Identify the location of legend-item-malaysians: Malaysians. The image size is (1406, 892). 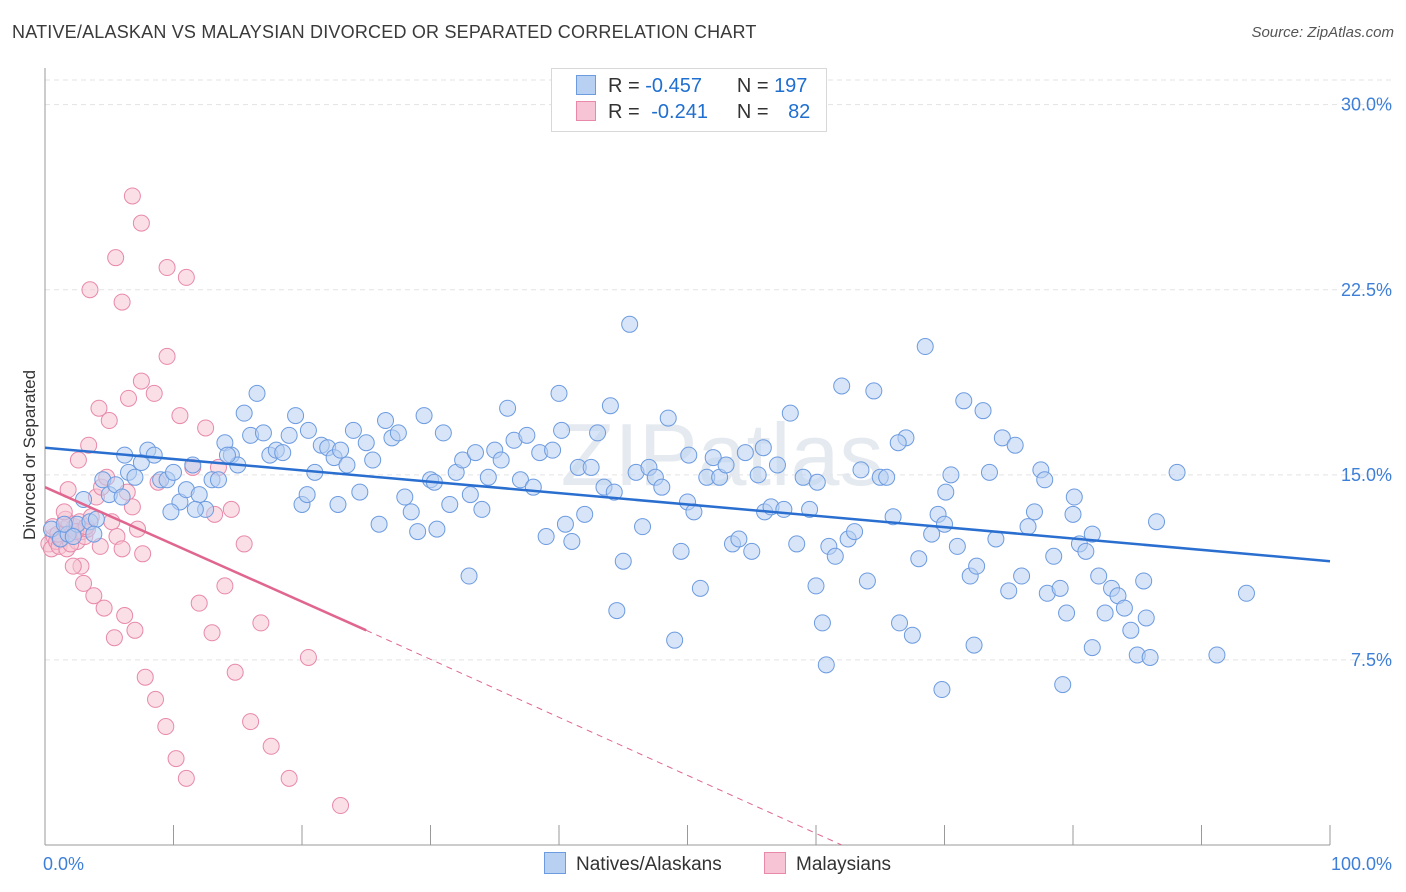
(827, 864).